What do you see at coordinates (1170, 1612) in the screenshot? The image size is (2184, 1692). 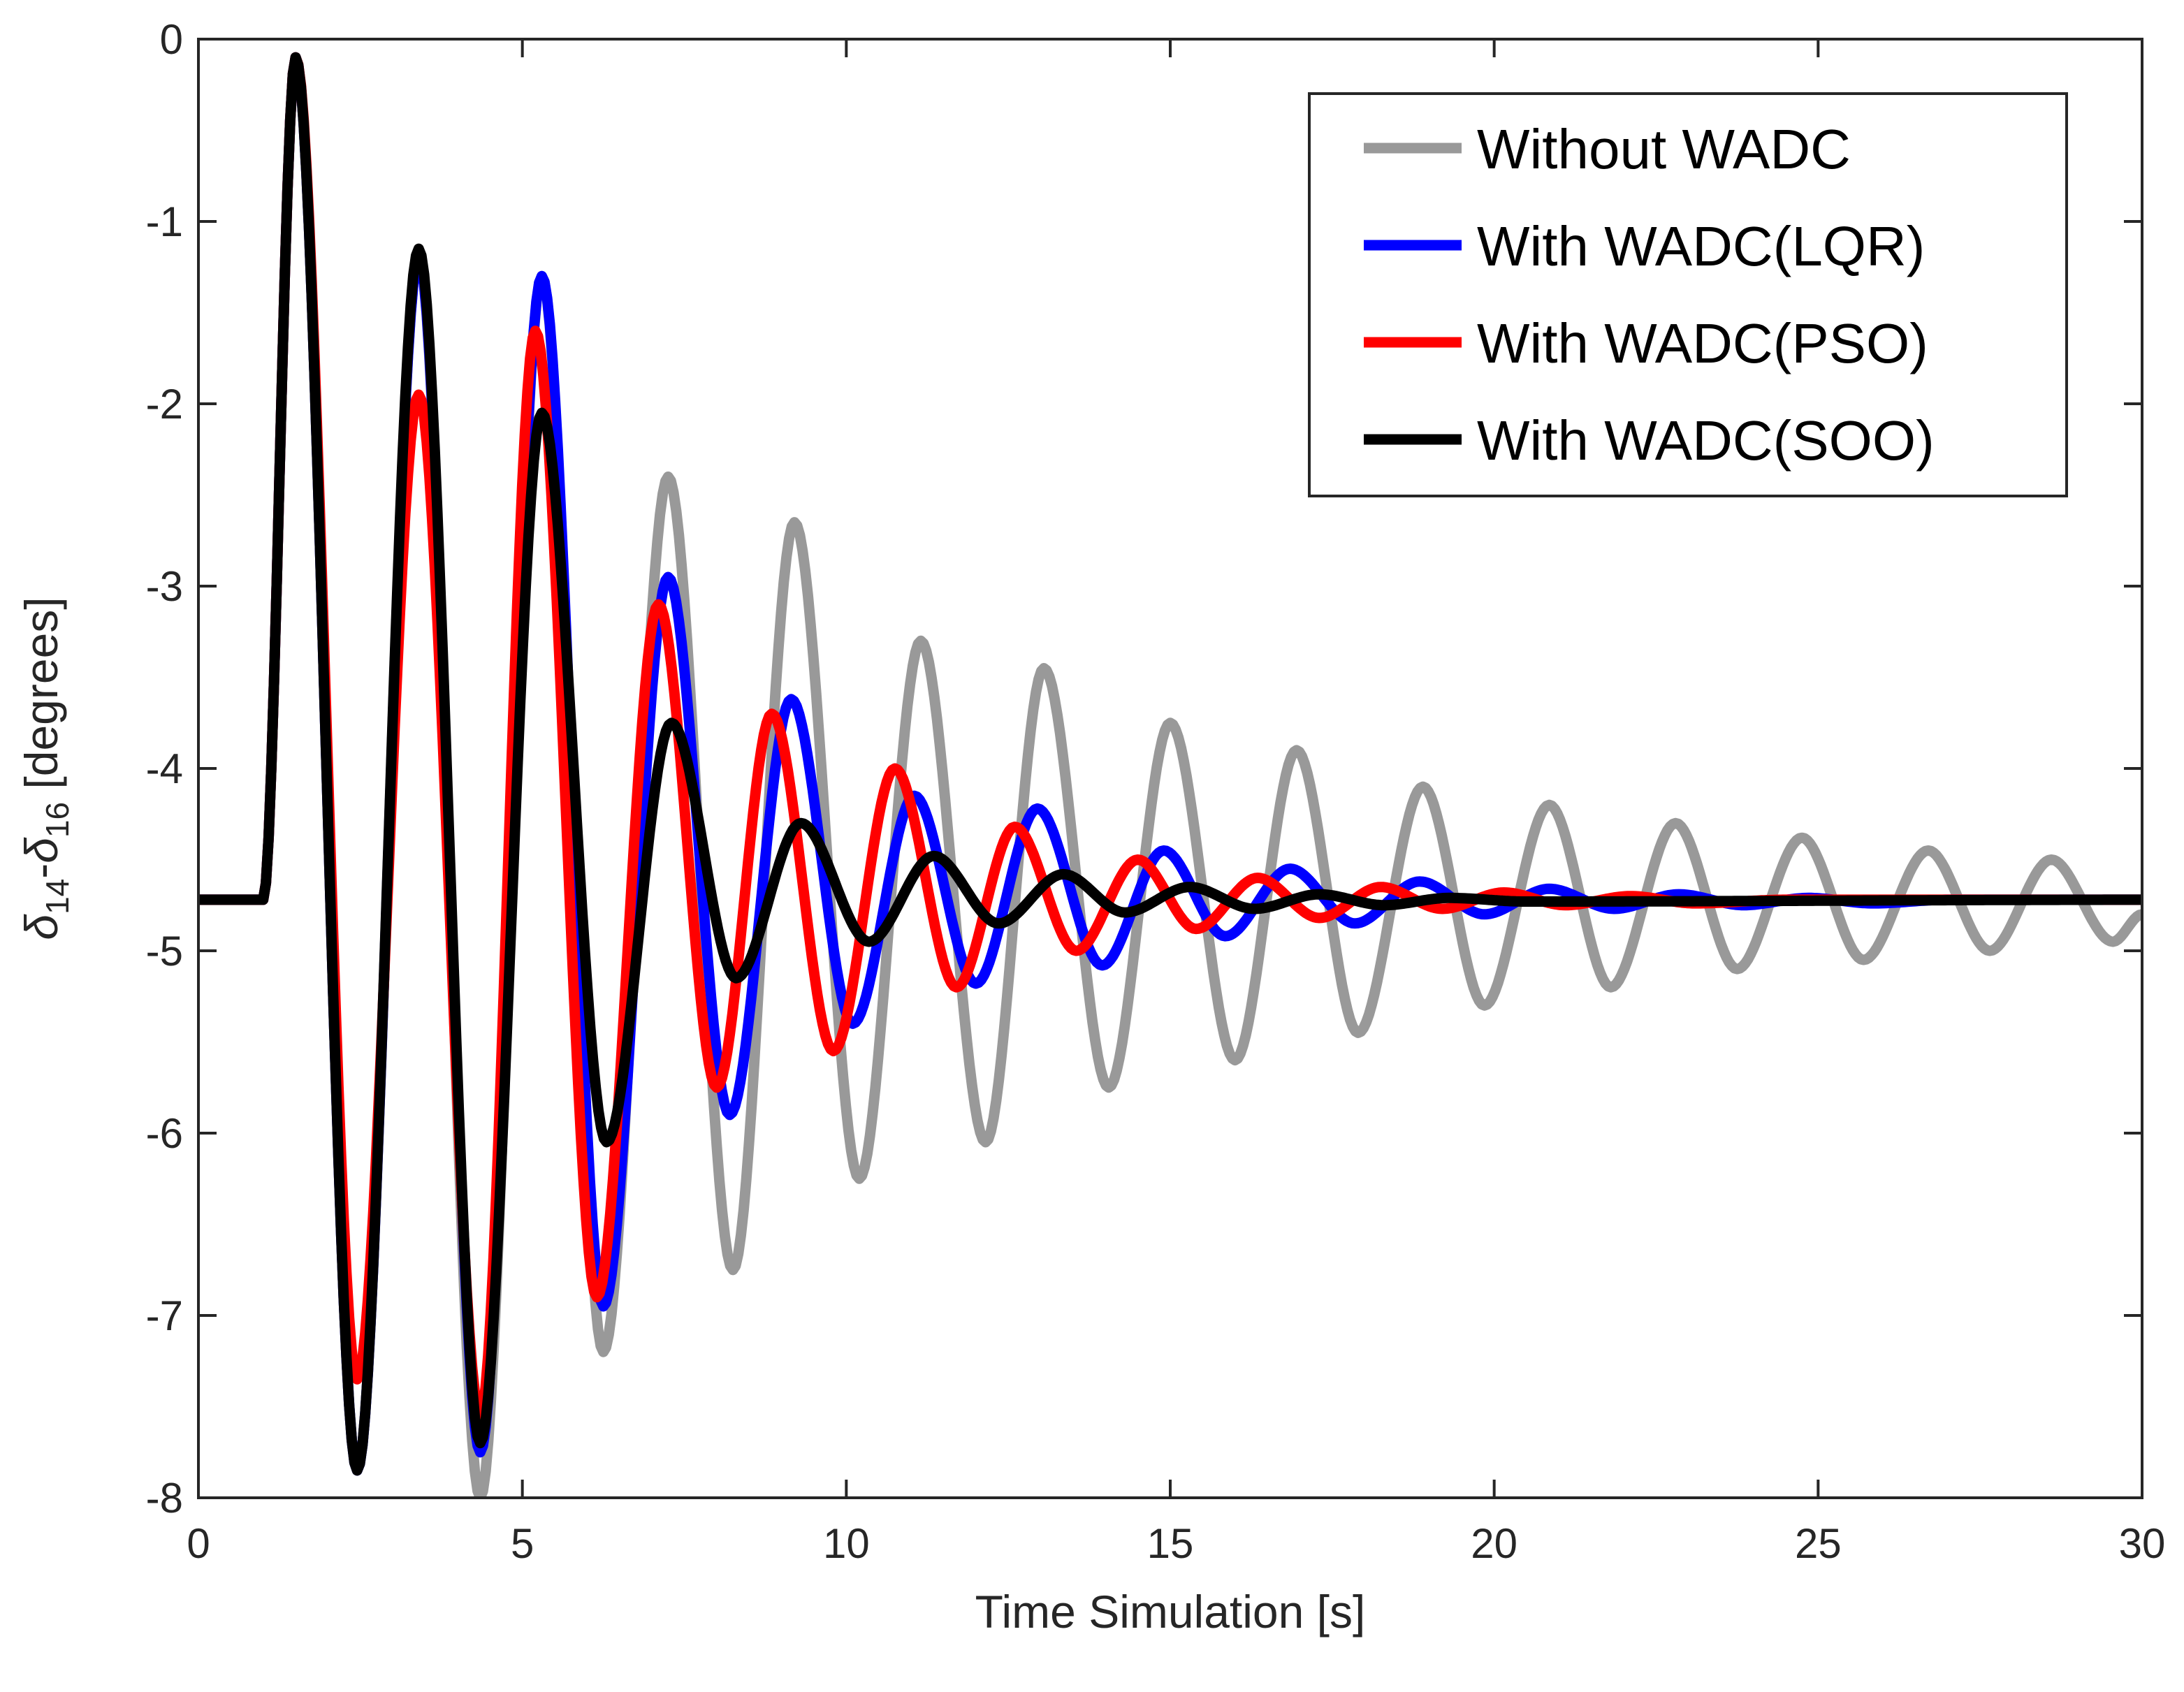 I see `x-axis-label: Time Simulation [s]` at bounding box center [1170, 1612].